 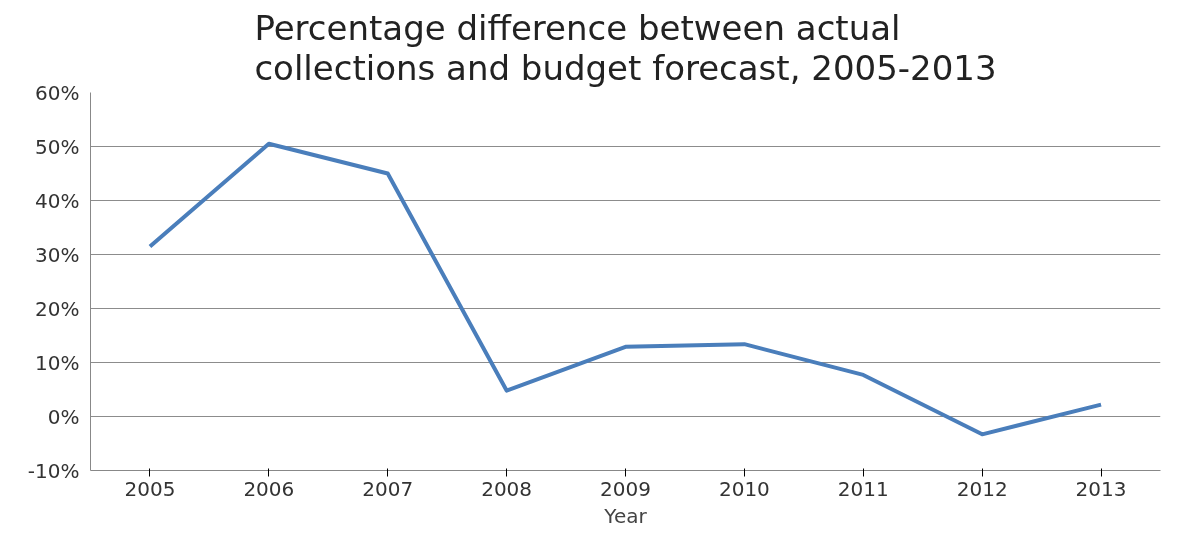 I want to click on x-tick-label: 2010, so click(x=744, y=488).